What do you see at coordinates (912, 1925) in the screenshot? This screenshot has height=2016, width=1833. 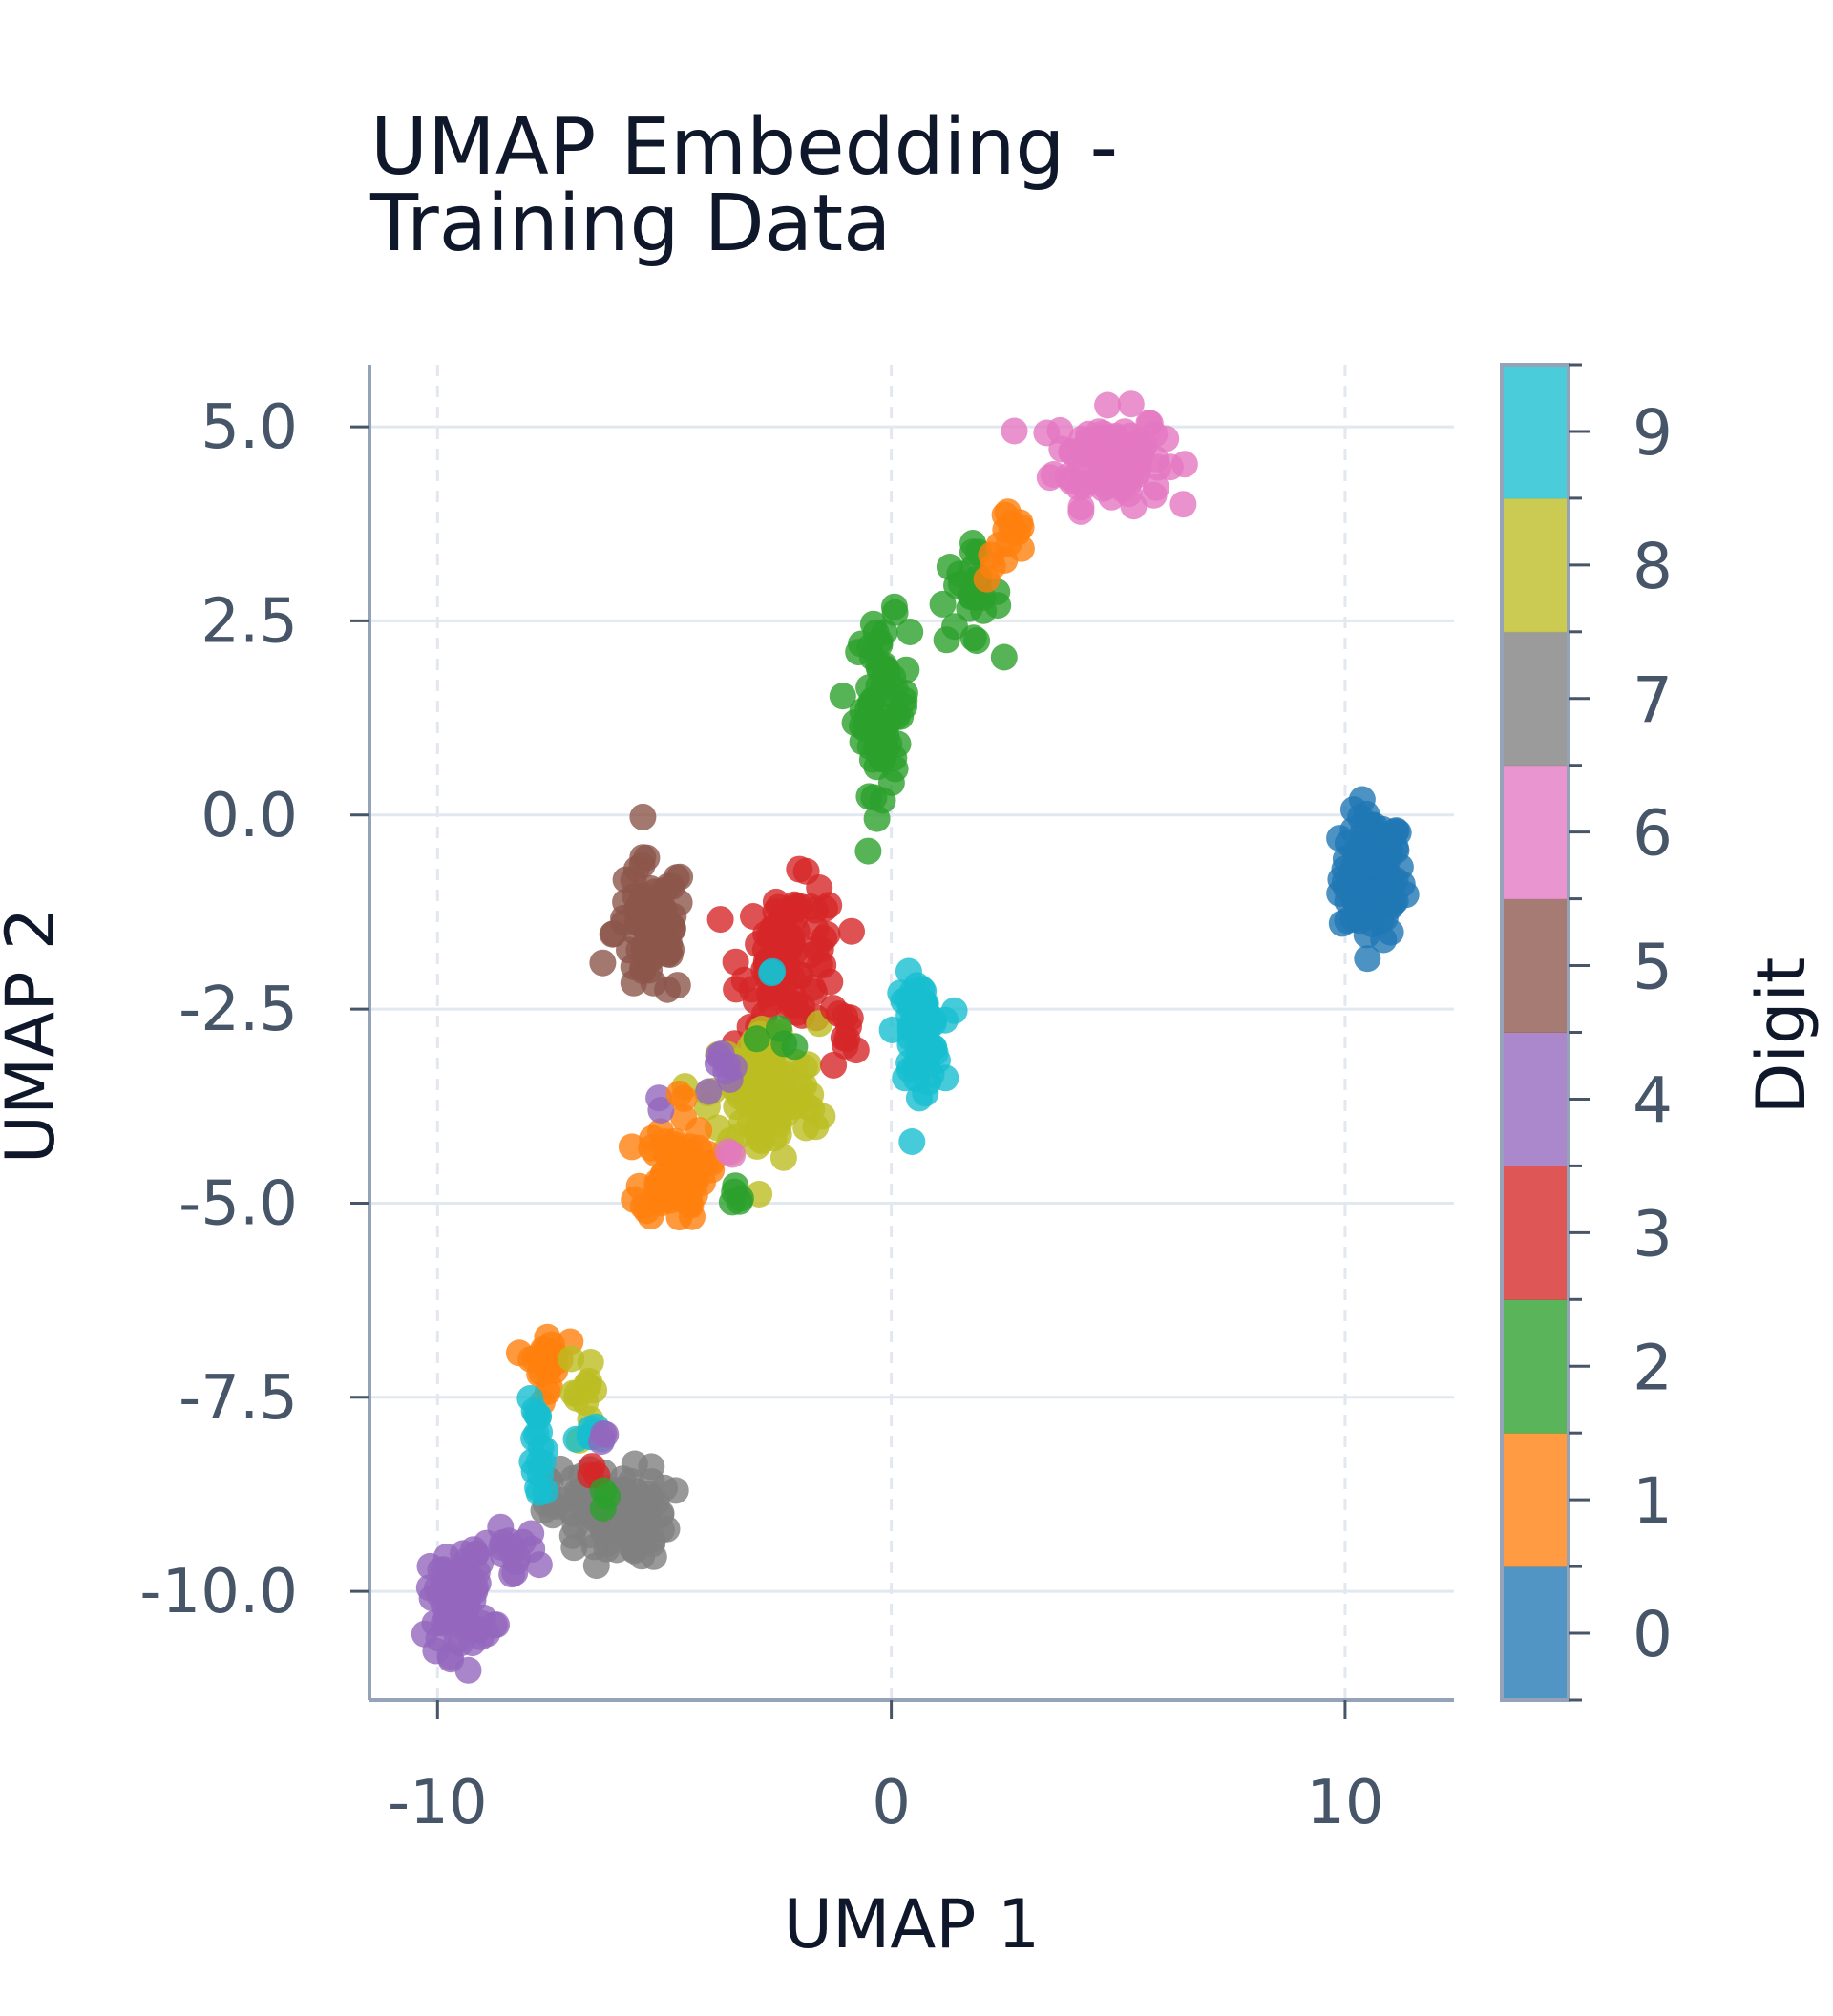 I see `x-axis-label: UMAP 1` at bounding box center [912, 1925].